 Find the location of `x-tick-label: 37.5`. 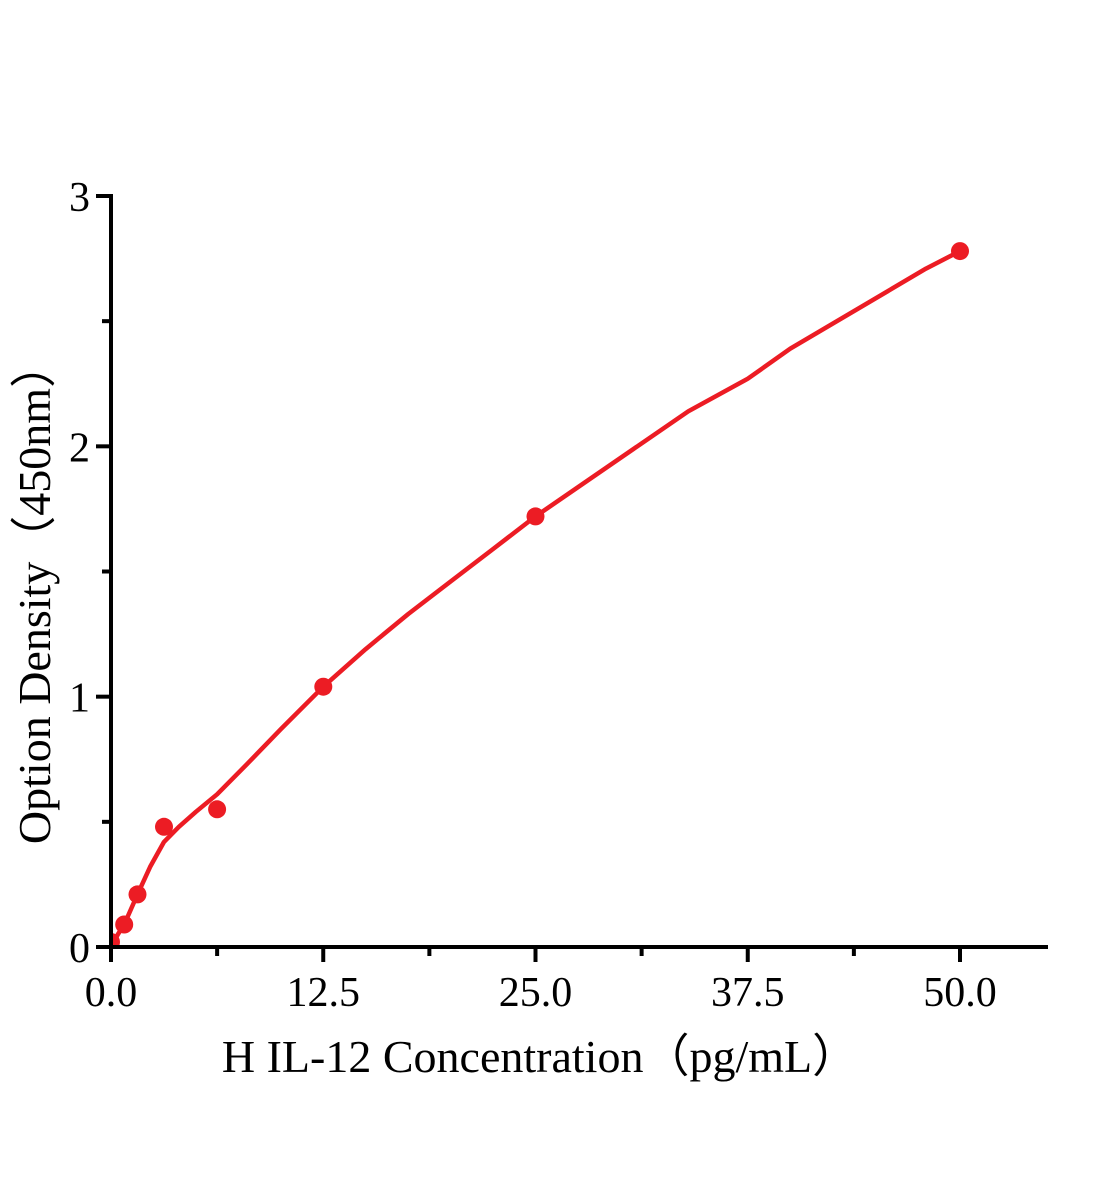

x-tick-label: 37.5 is located at coordinates (748, 993).